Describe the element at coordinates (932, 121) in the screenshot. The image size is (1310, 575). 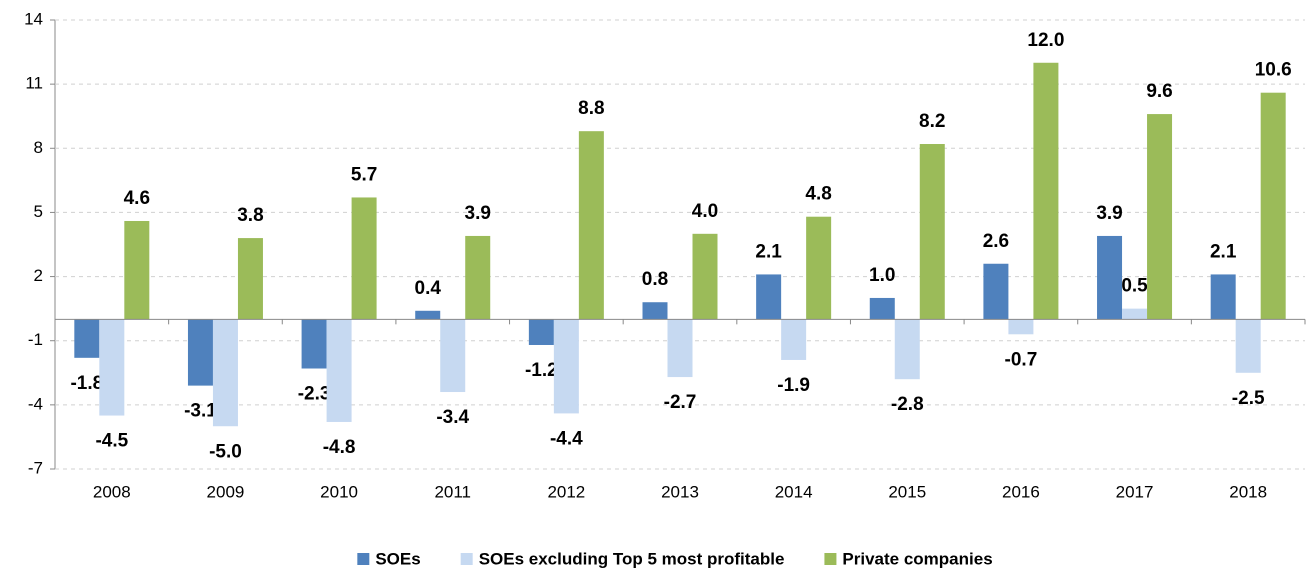
I see `value-label: 8.2` at that location.